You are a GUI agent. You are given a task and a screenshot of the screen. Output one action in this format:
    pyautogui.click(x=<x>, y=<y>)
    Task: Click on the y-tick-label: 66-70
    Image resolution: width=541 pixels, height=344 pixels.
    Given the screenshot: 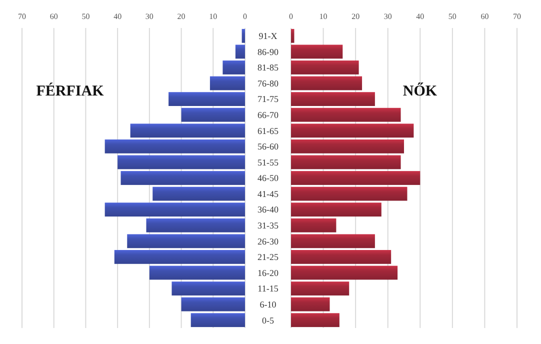 What is the action you would take?
    pyautogui.click(x=268, y=115)
    